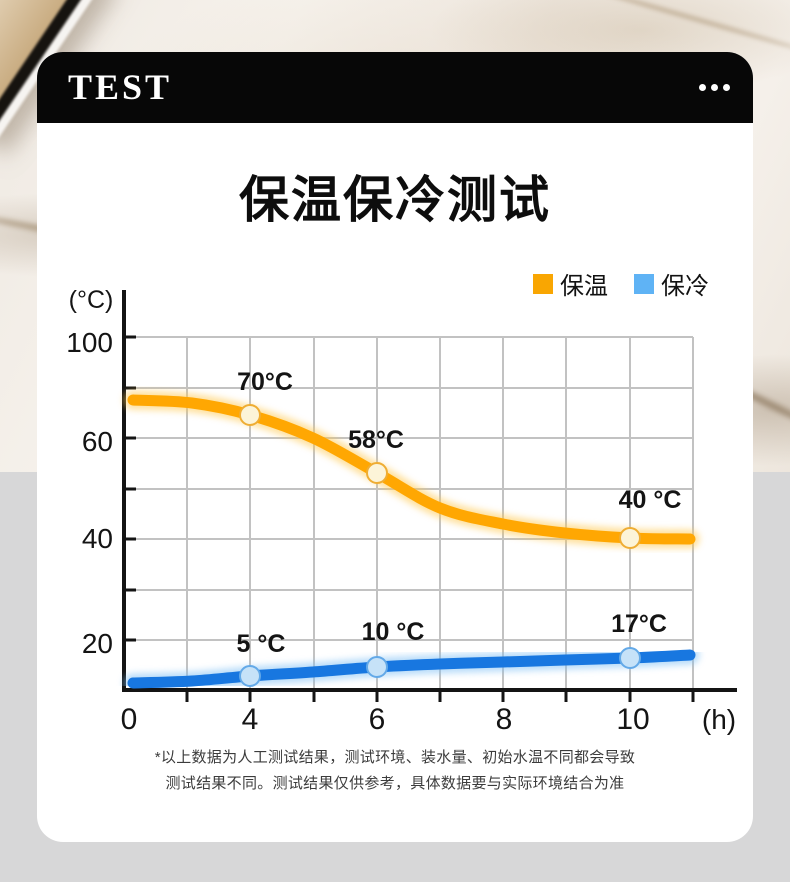 The image size is (790, 882). I want to click on series-warm-value-label: 70°C, so click(265, 382).